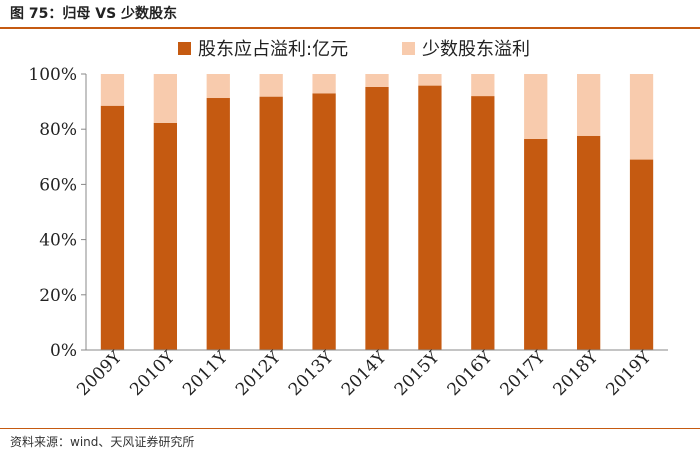  Describe the element at coordinates (364, 373) in the screenshot. I see `x-tick-label: 2014Y` at that location.